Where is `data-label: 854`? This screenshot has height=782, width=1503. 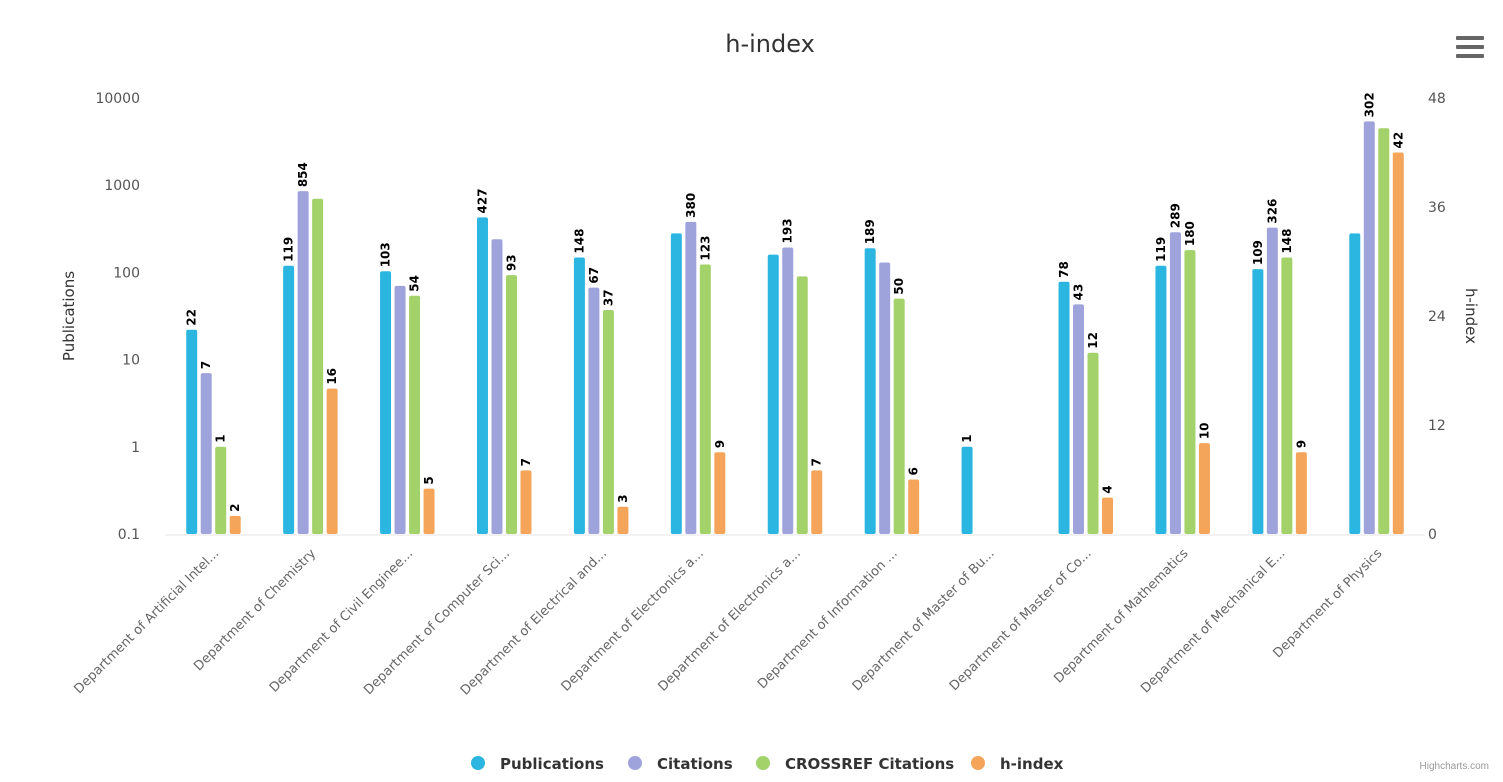 data-label: 854 is located at coordinates (303, 174).